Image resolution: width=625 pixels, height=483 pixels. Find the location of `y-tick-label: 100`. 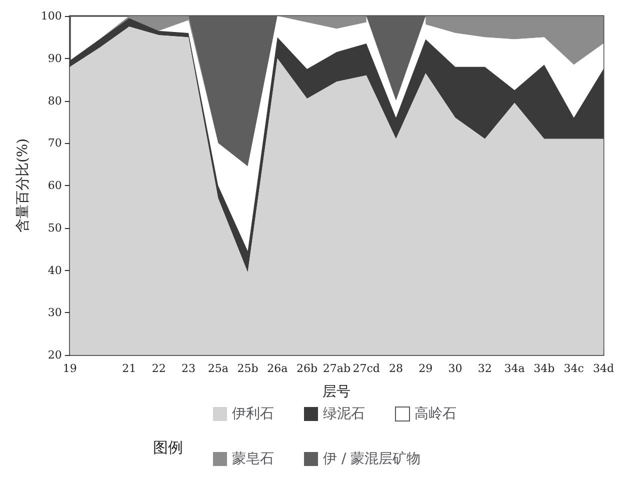

y-tick-label: 100 is located at coordinates (51, 16).